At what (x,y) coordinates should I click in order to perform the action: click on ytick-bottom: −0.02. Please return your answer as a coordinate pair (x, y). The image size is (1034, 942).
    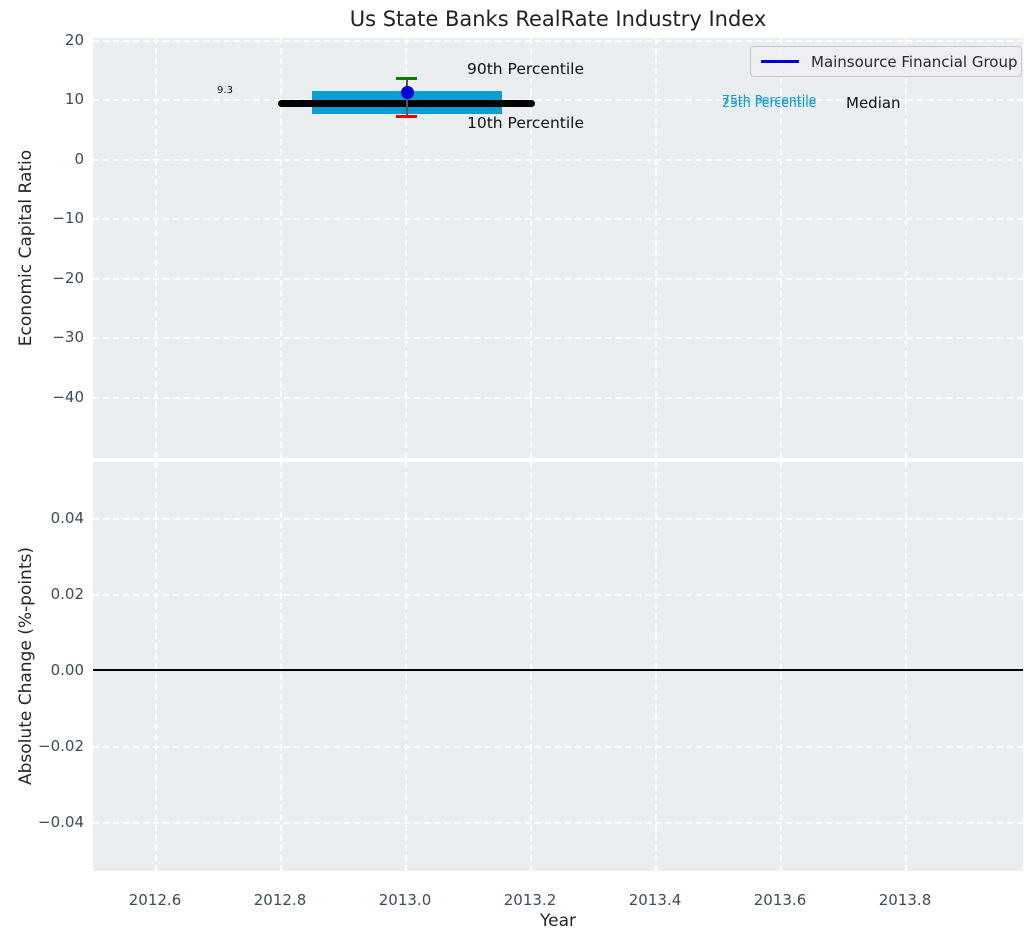
    Looking at the image, I should click on (61, 746).